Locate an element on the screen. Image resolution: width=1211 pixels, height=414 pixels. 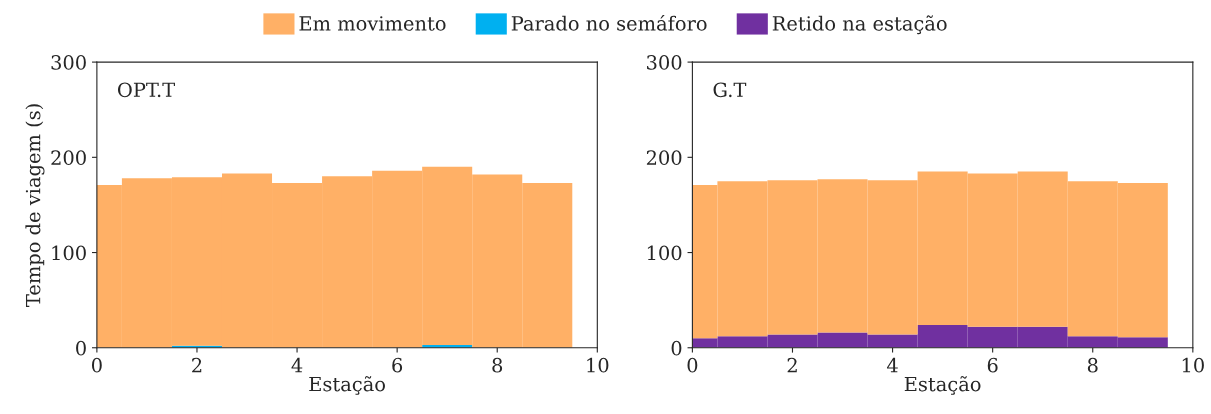
y-axis-title: Tempo de viagem (s) is located at coordinates (35, 205).